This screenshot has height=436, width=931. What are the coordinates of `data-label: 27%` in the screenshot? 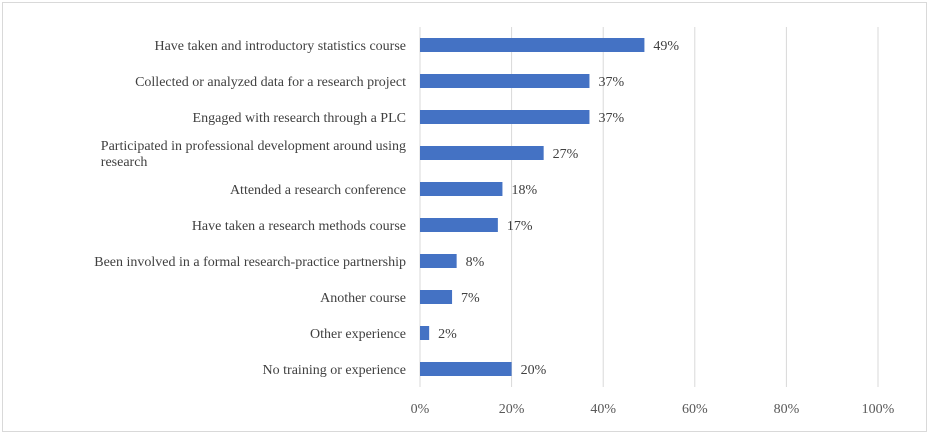 It's located at (566, 154).